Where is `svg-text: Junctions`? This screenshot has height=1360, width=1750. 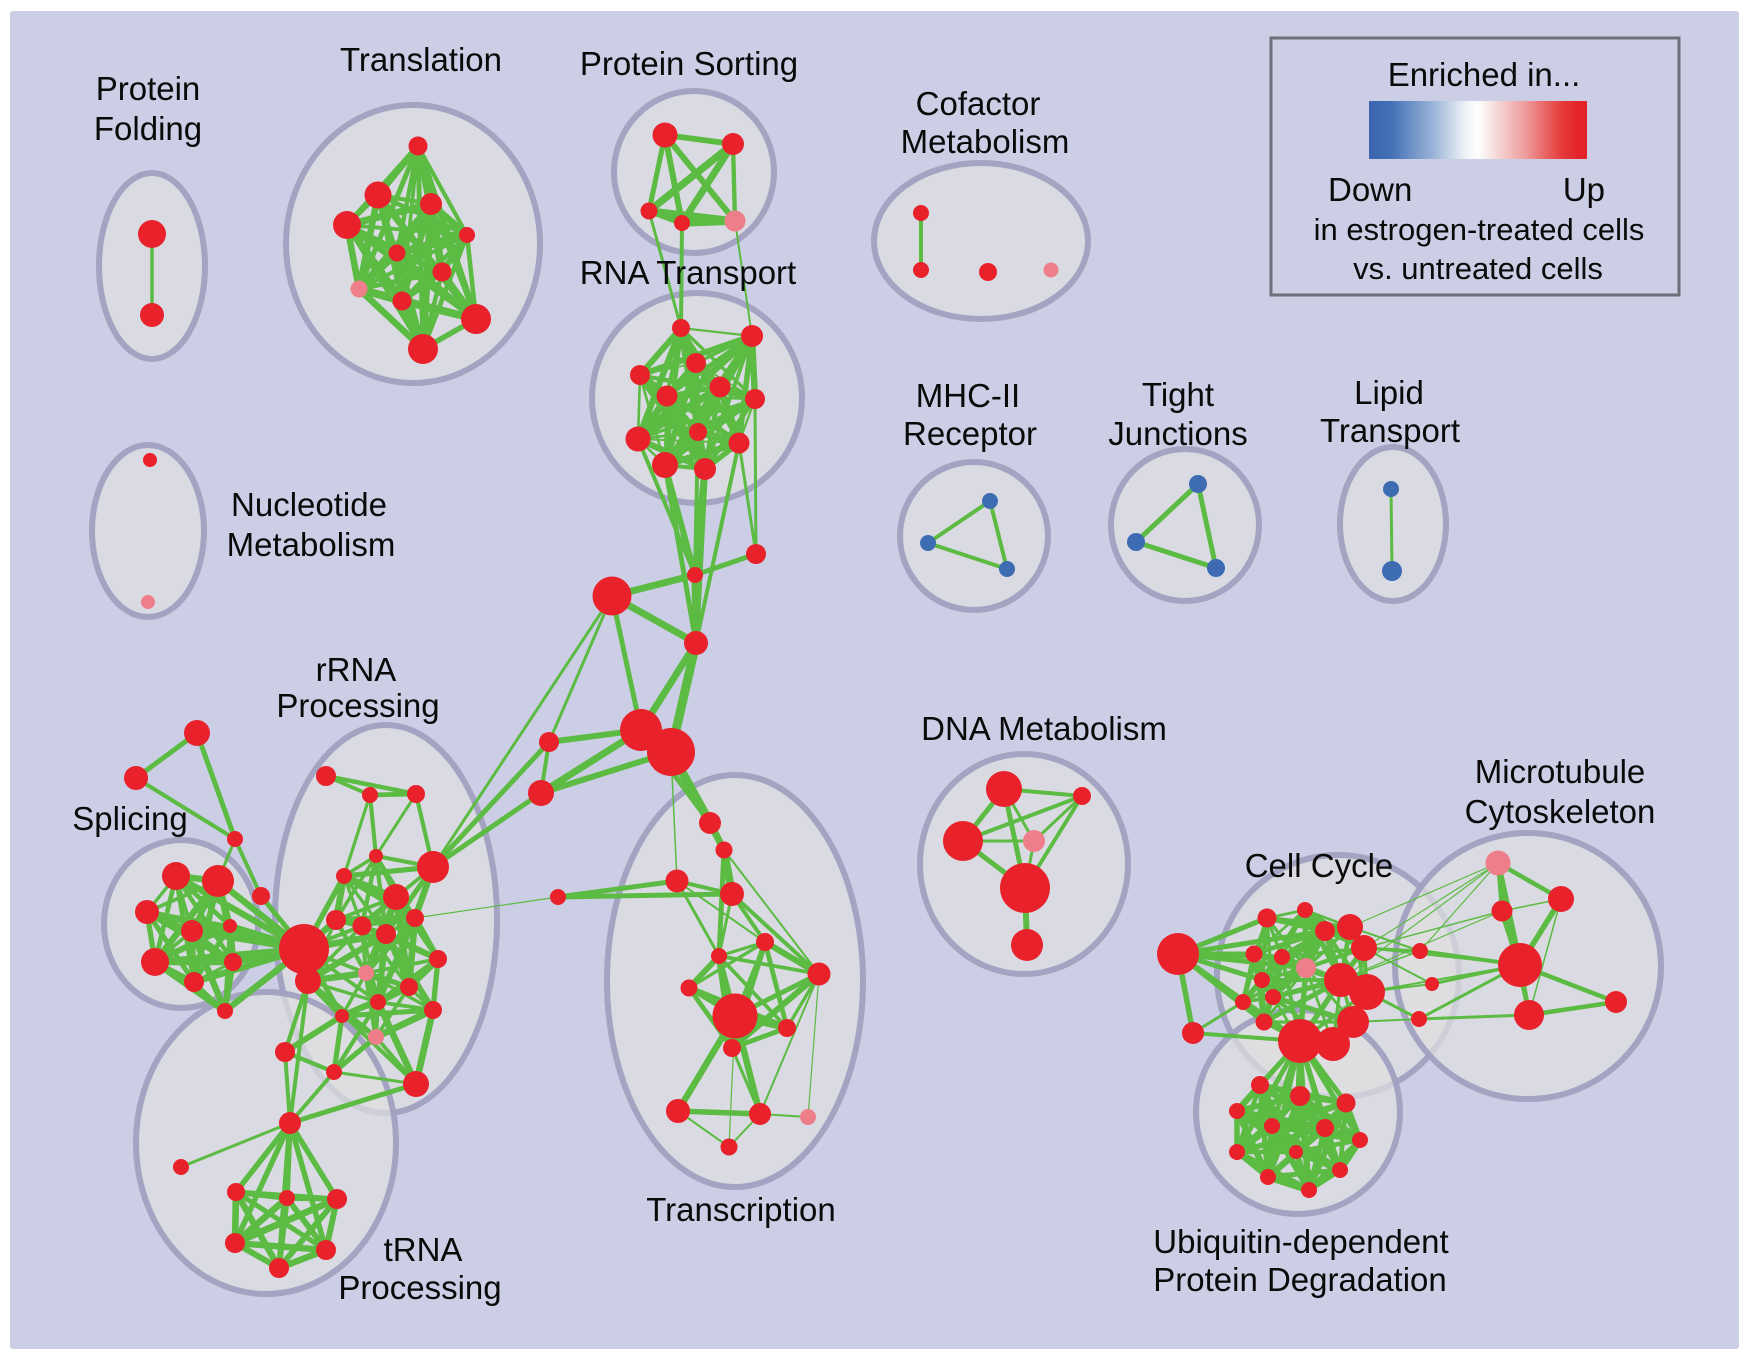
svg-text: Junctions is located at coordinates (1177, 433).